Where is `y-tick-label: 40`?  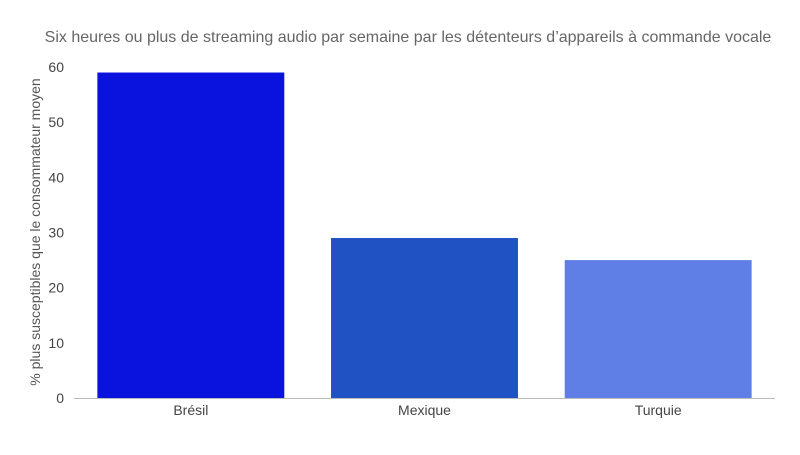
y-tick-label: 40 is located at coordinates (56, 177).